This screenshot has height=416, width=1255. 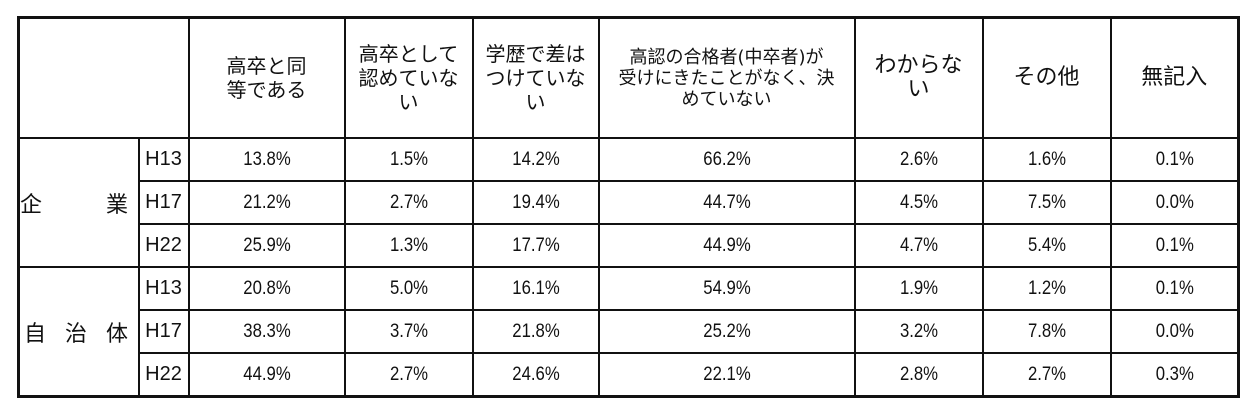 I want to click on value-cell: 2.6%, so click(x=918, y=159).